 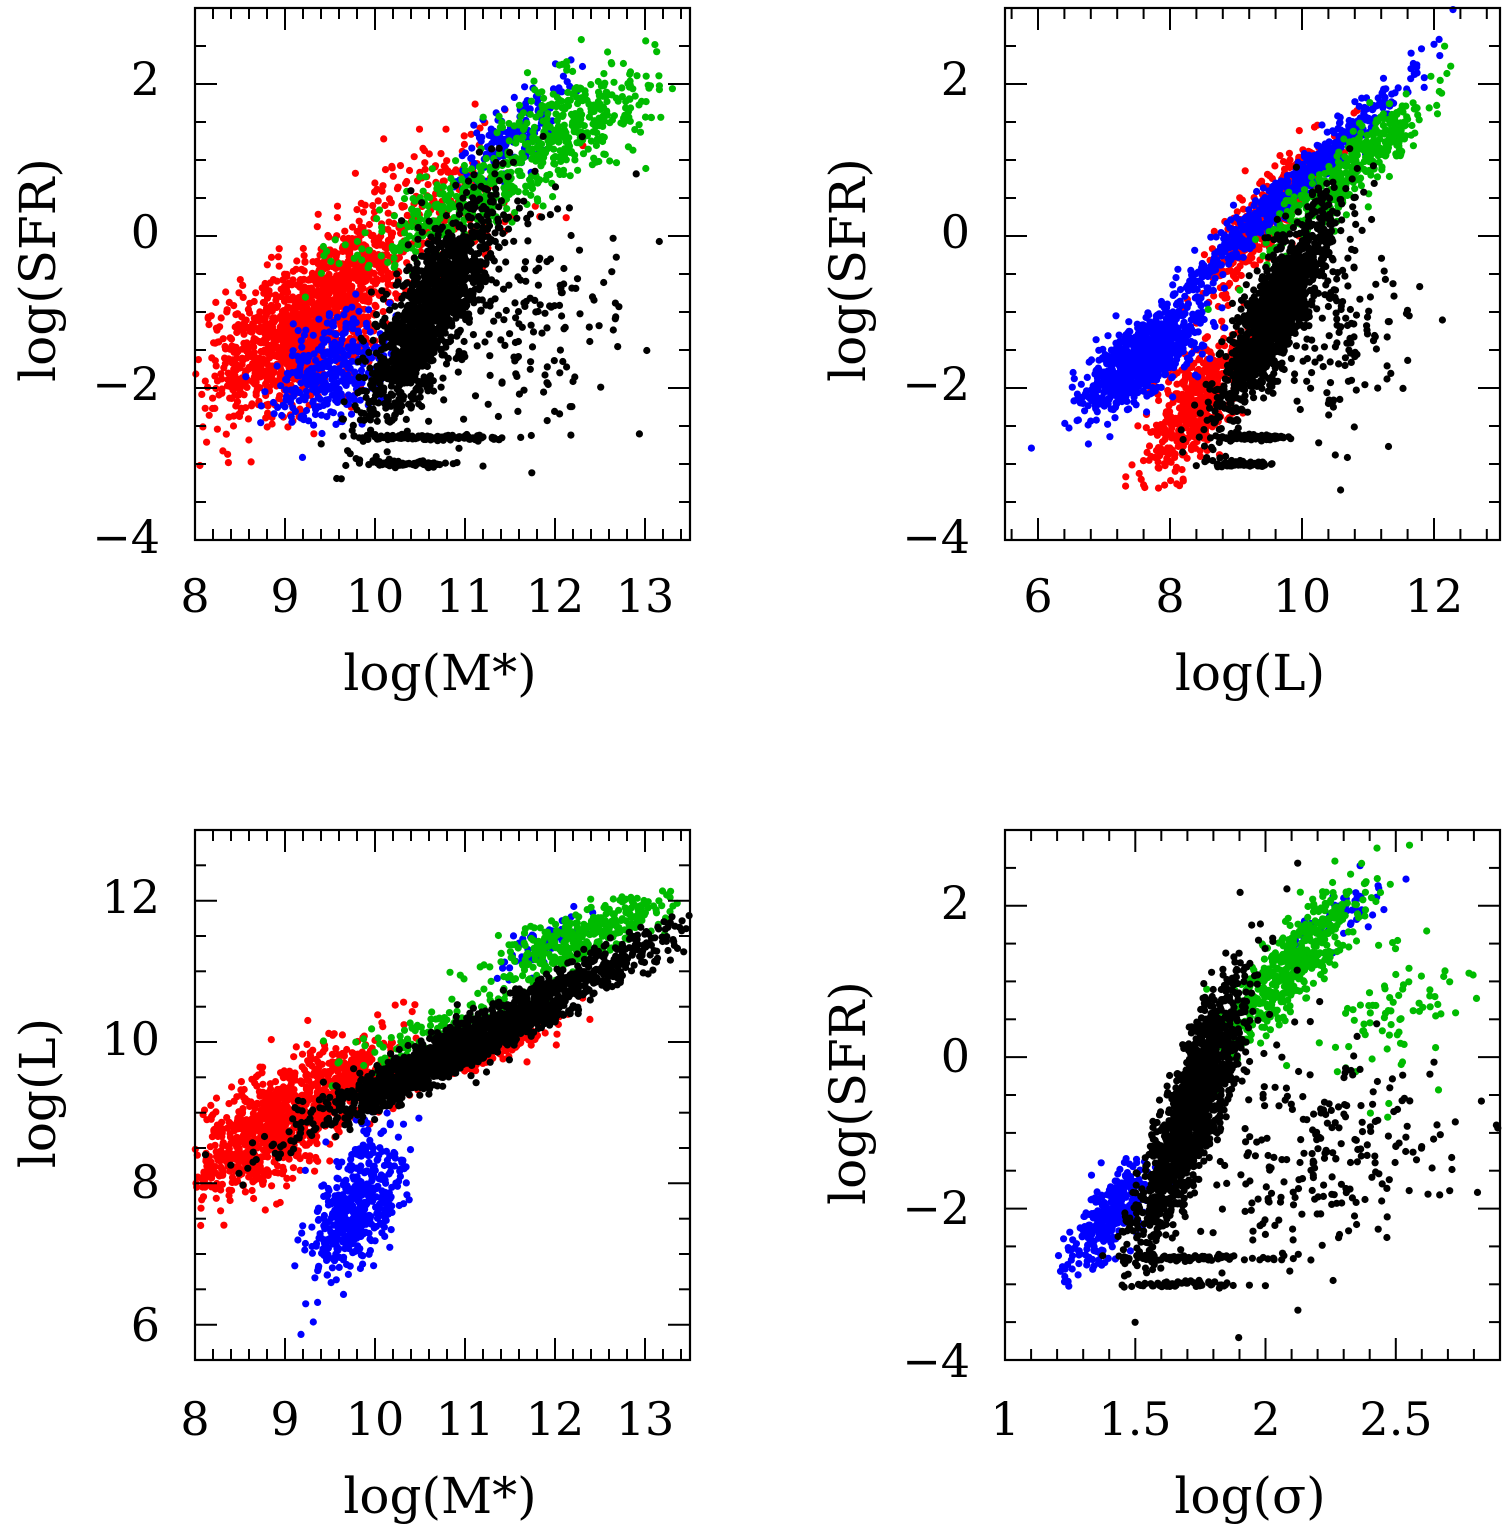 What do you see at coordinates (375, 596) in the screenshot?
I see `xtick-label: 10` at bounding box center [375, 596].